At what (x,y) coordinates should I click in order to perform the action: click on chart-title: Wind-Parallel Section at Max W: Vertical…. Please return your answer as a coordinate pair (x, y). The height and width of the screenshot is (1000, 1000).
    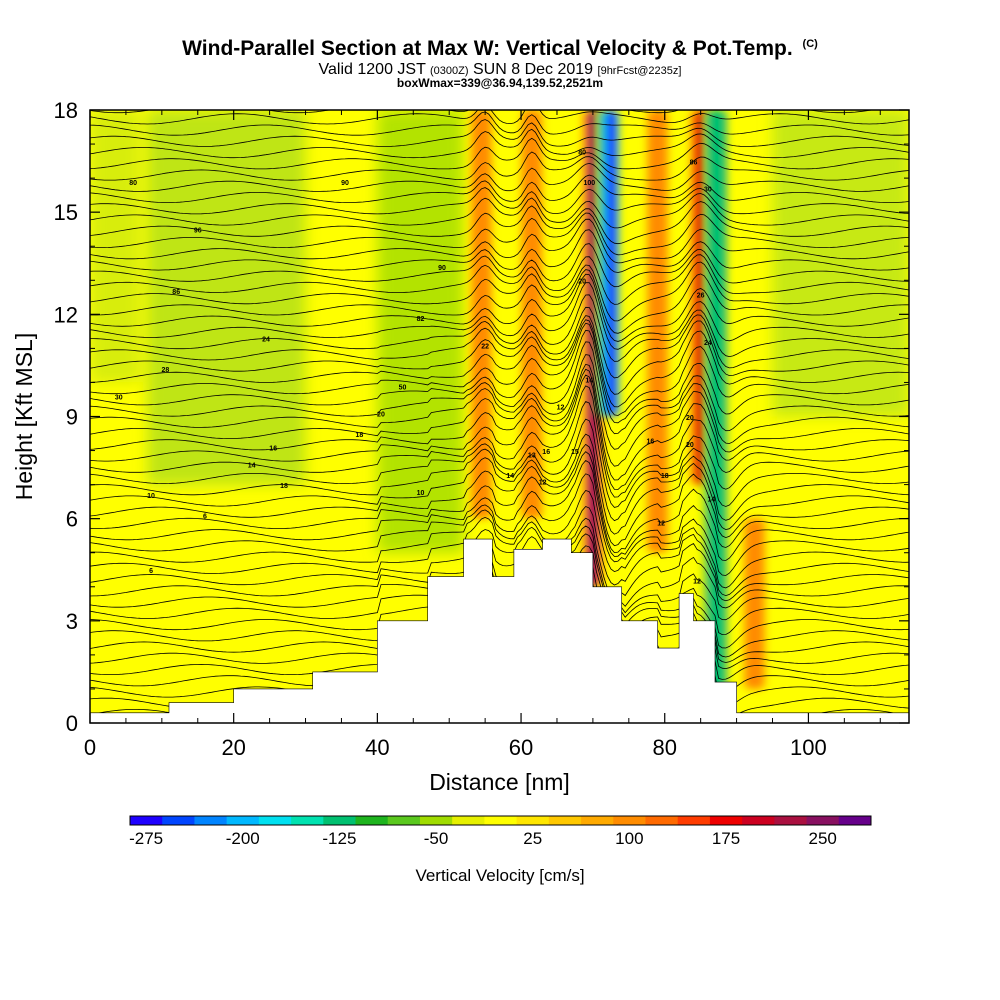
    Looking at the image, I should click on (500, 49).